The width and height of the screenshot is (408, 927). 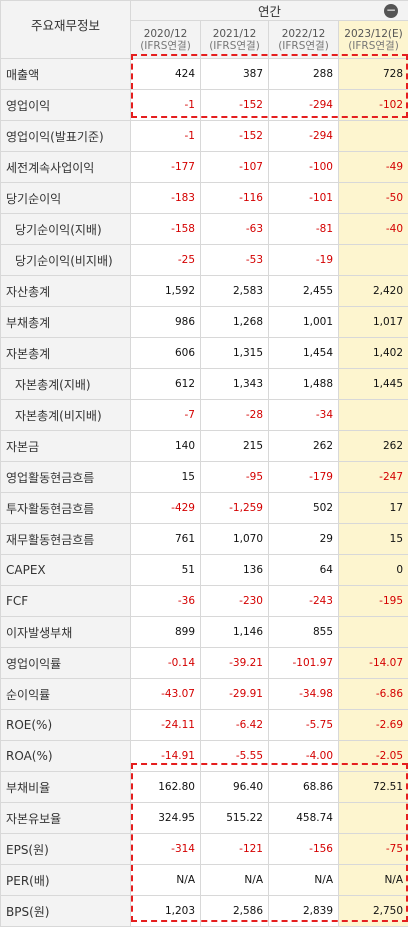 I want to click on row-label: FCF, so click(x=66, y=601).